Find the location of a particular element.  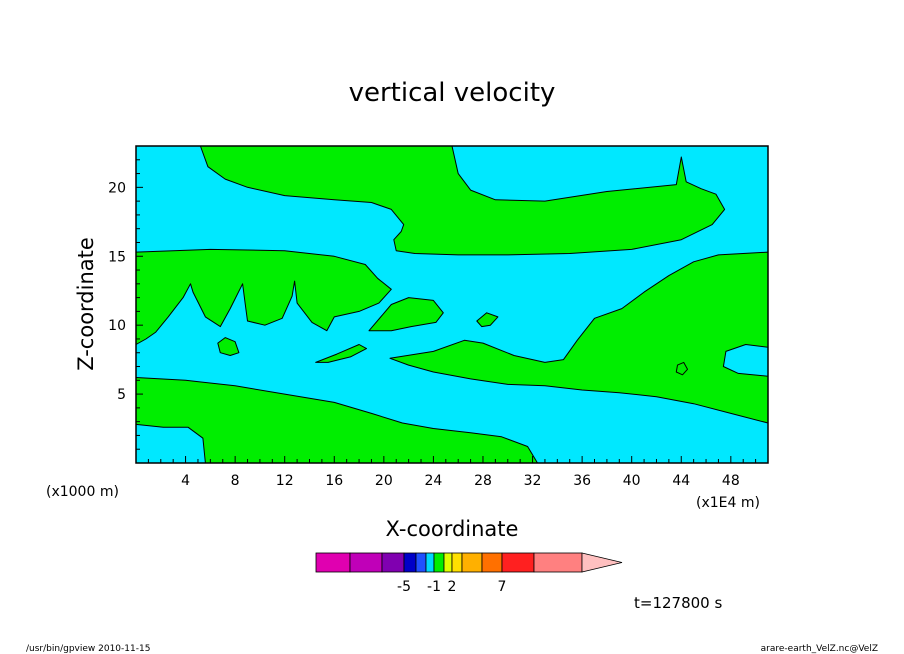

x-tick-label: 44 is located at coordinates (681, 481).